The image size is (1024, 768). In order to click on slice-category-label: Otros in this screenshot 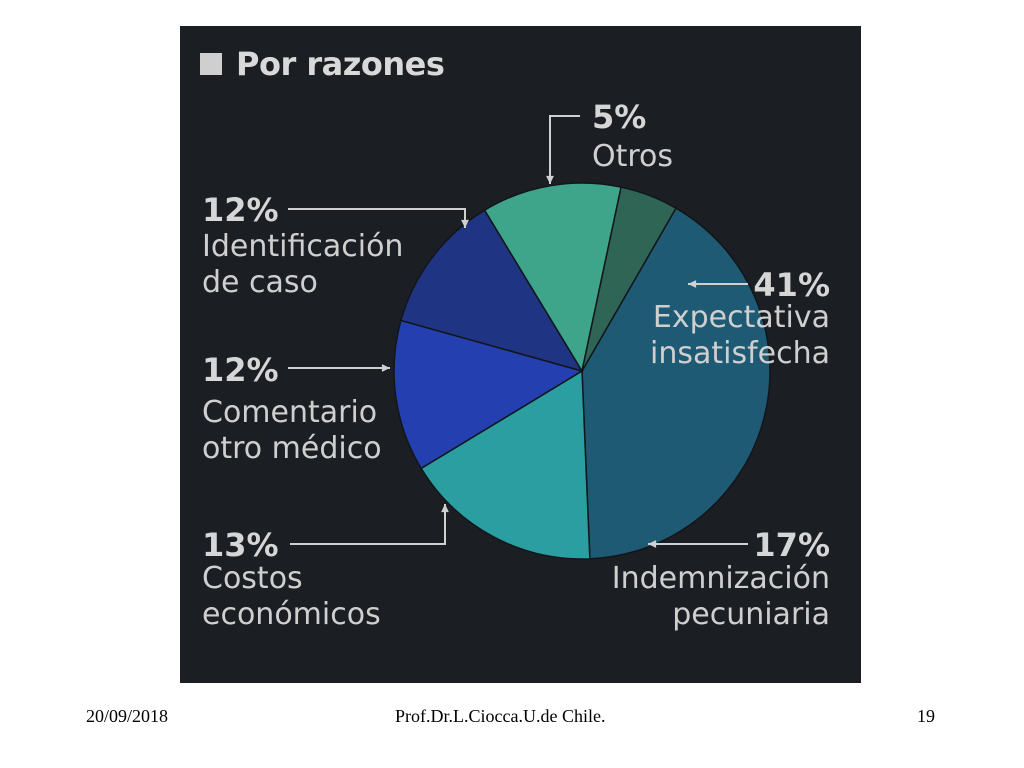, I will do `click(632, 156)`.